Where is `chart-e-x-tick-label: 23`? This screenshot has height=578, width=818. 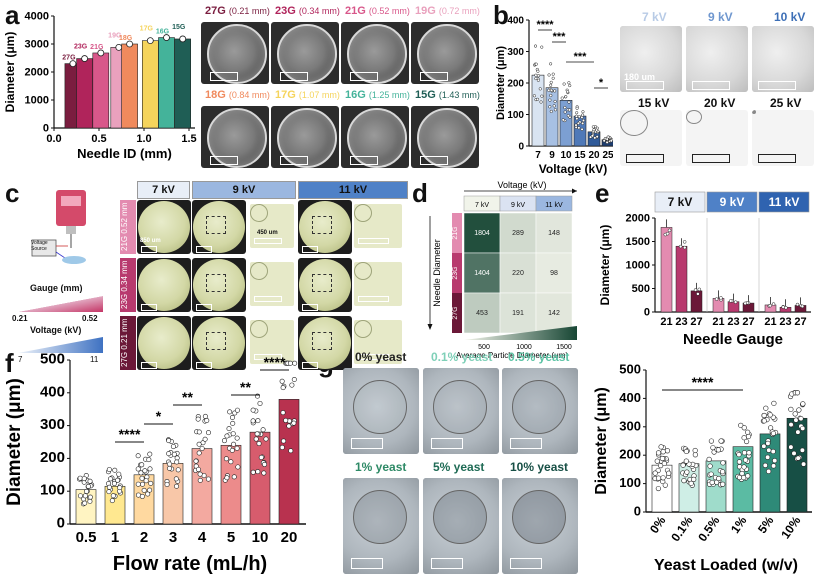 chart-e-x-tick-label: 23 is located at coordinates (681, 322).